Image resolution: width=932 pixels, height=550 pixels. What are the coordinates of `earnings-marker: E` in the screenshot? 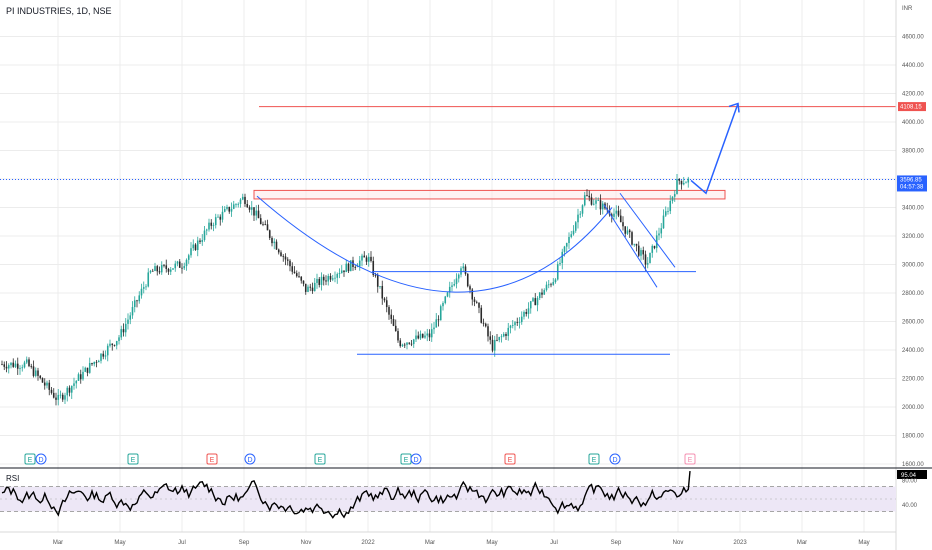 It's located at (30, 459).